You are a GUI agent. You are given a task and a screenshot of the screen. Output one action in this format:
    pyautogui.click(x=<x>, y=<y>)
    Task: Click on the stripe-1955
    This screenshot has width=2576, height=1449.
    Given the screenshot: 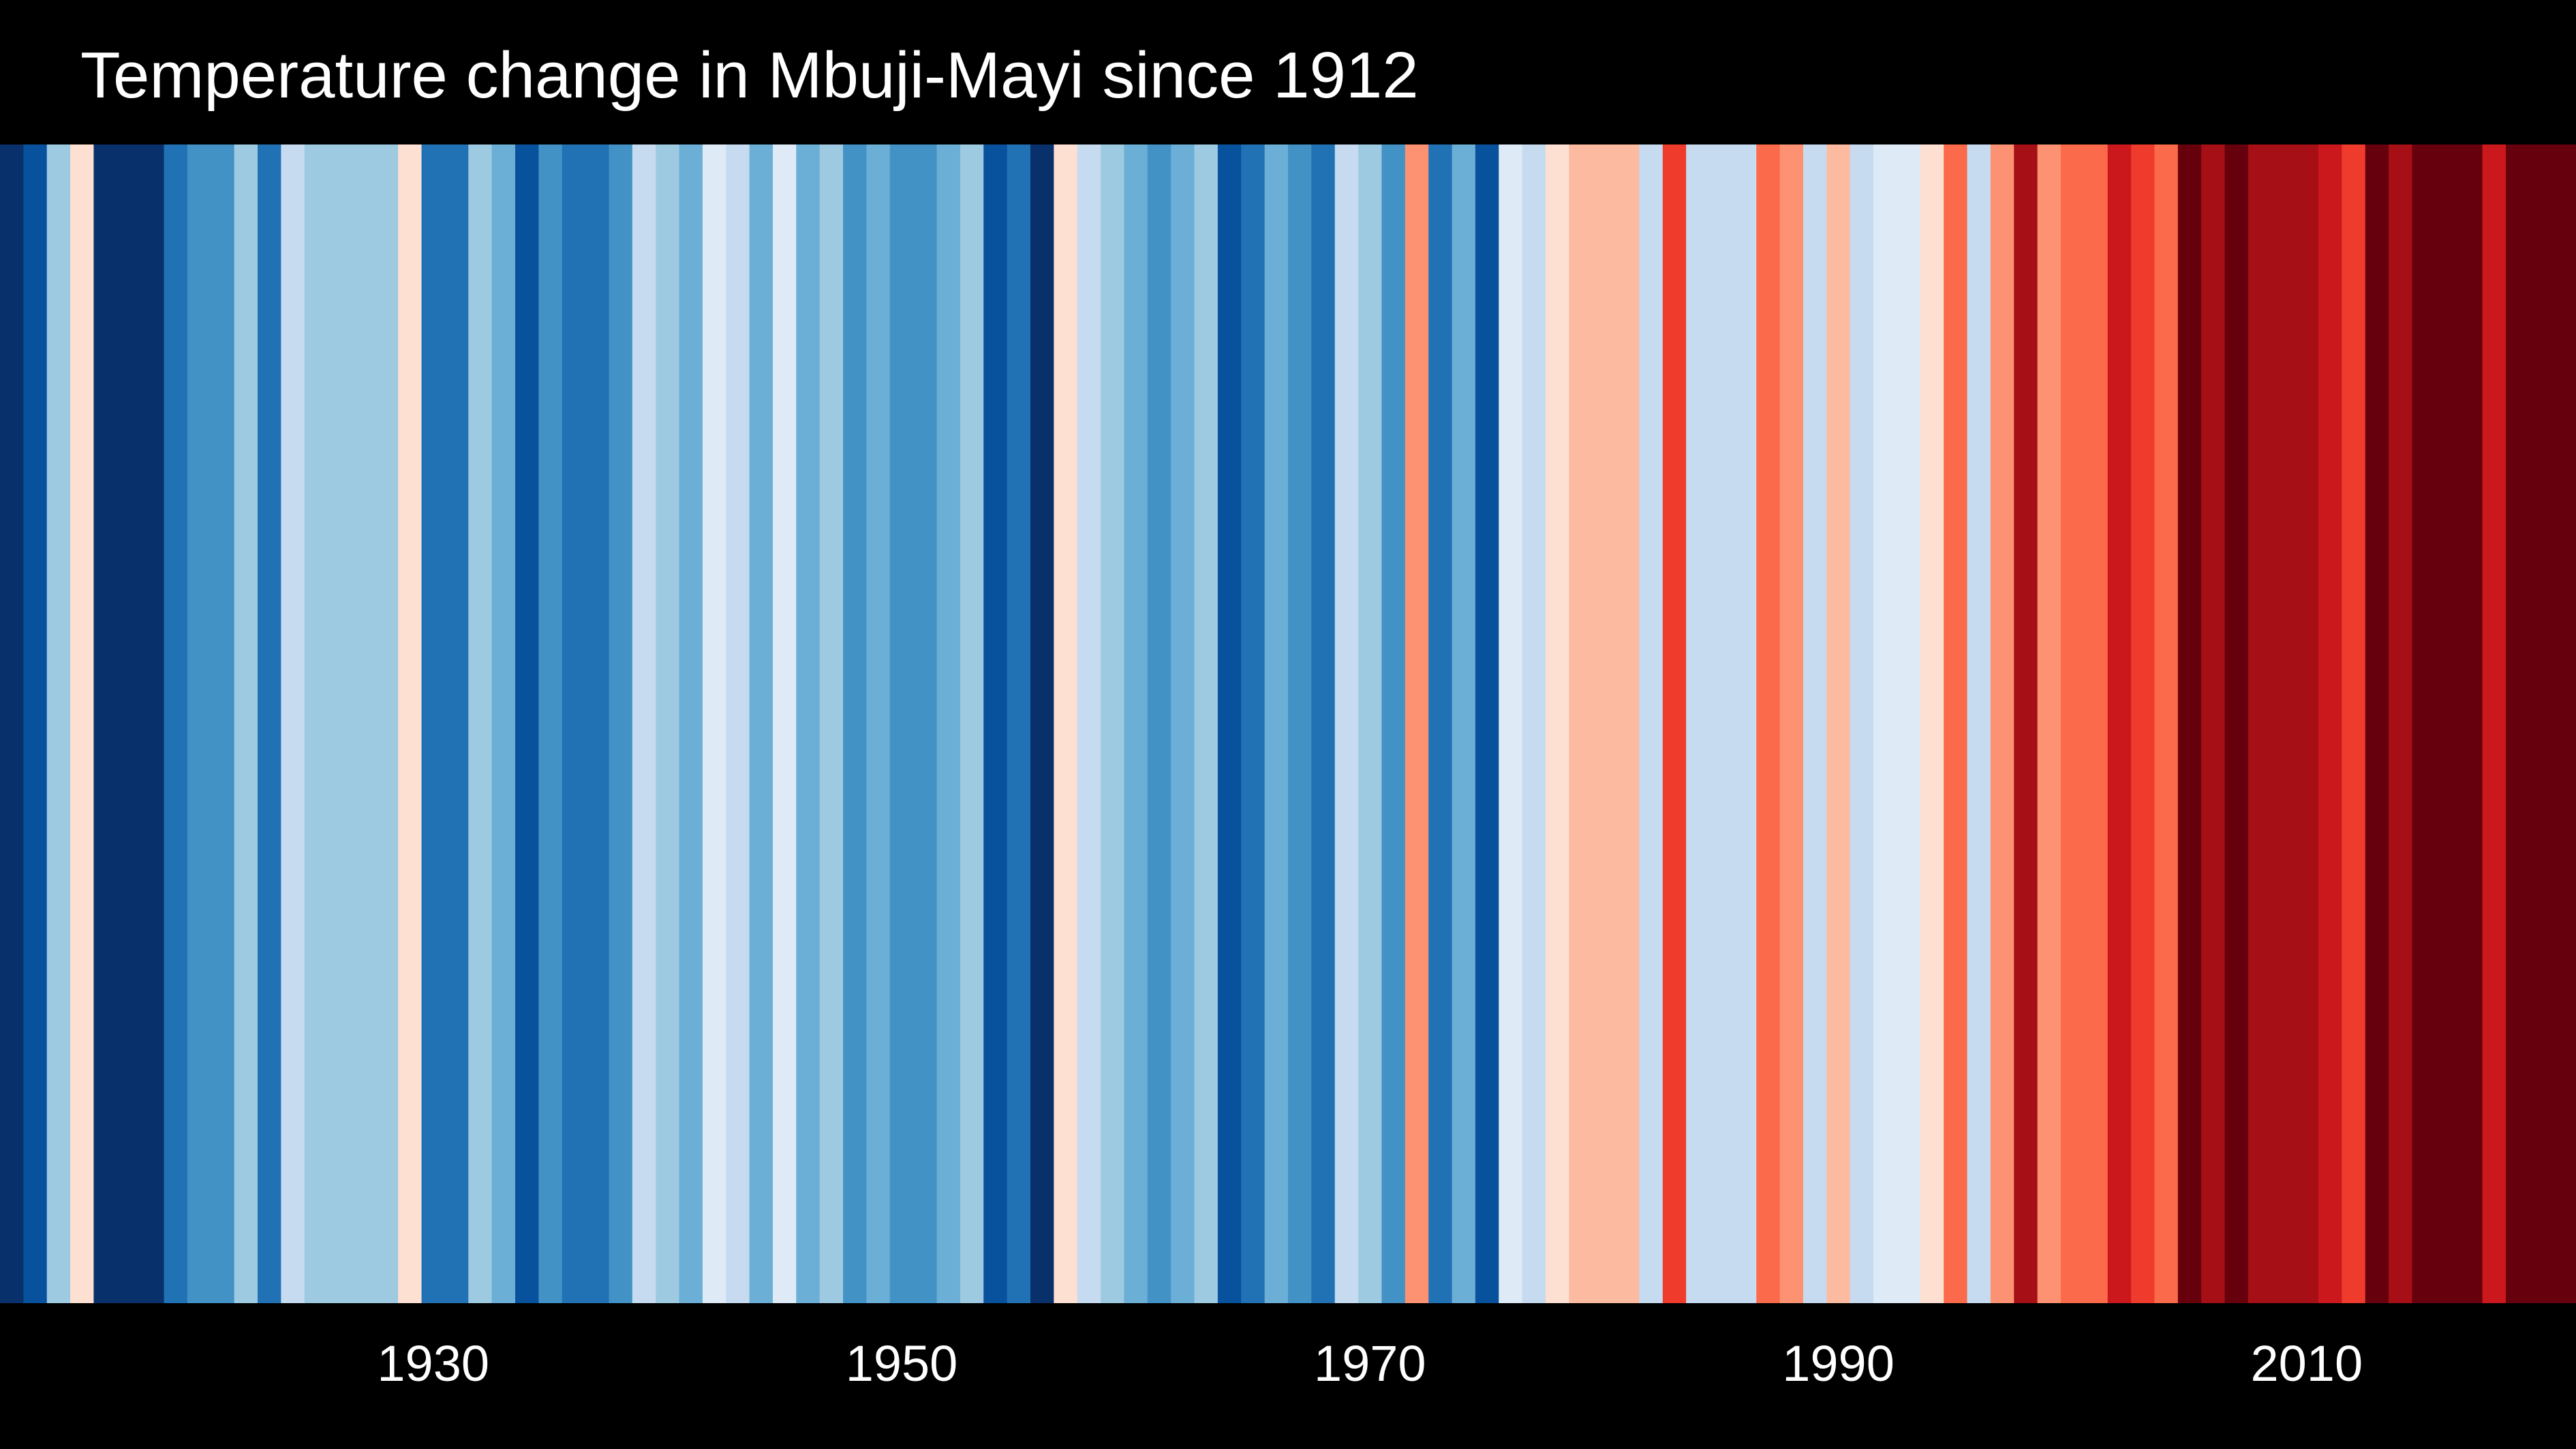 What is the action you would take?
    pyautogui.click(x=1019, y=723)
    